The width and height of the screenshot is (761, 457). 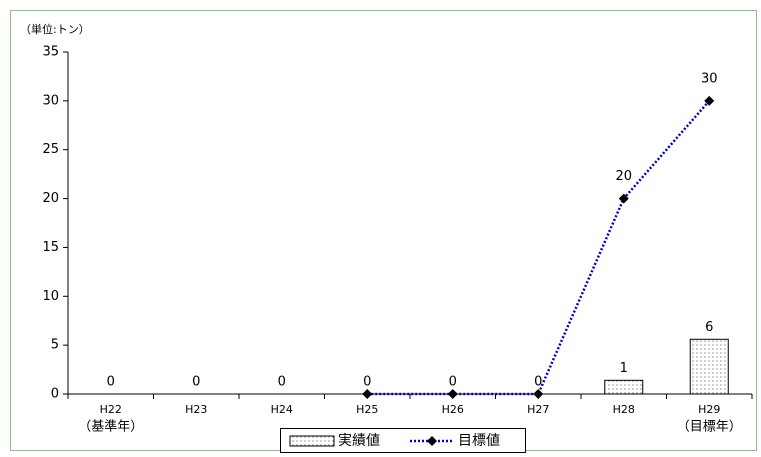 I want to click on y-tick-label: 0, so click(x=55, y=394).